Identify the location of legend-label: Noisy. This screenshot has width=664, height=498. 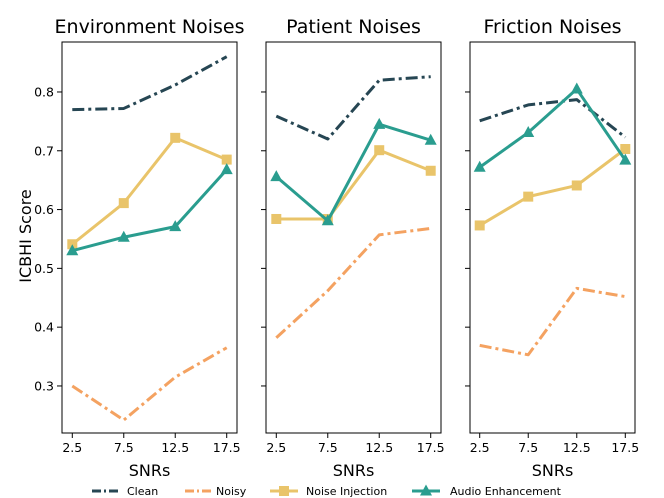
(231, 491).